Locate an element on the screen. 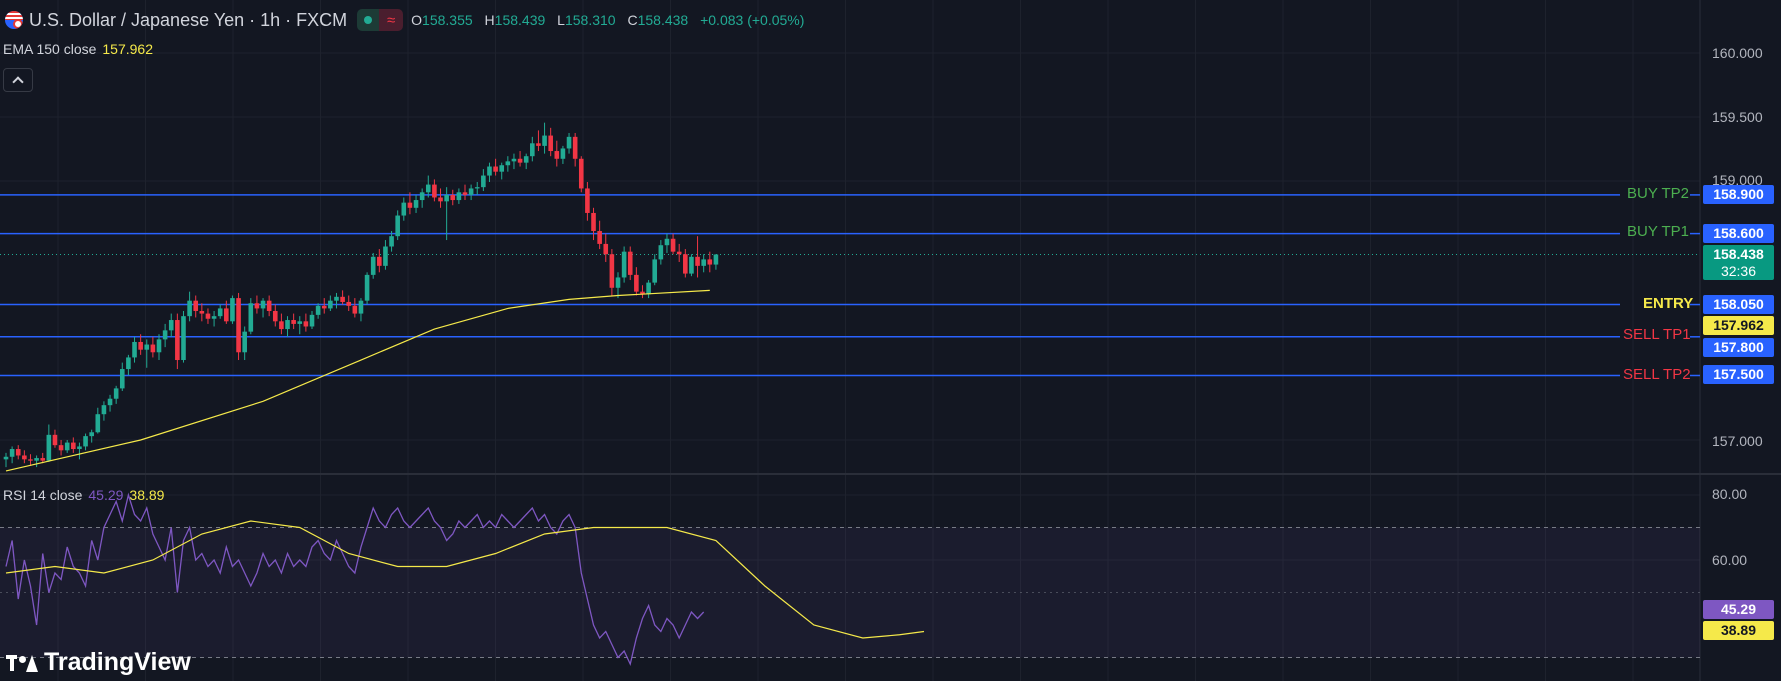 The width and height of the screenshot is (1781, 681). ema-legend: EMA 150 close 157.962 is located at coordinates (78, 49).